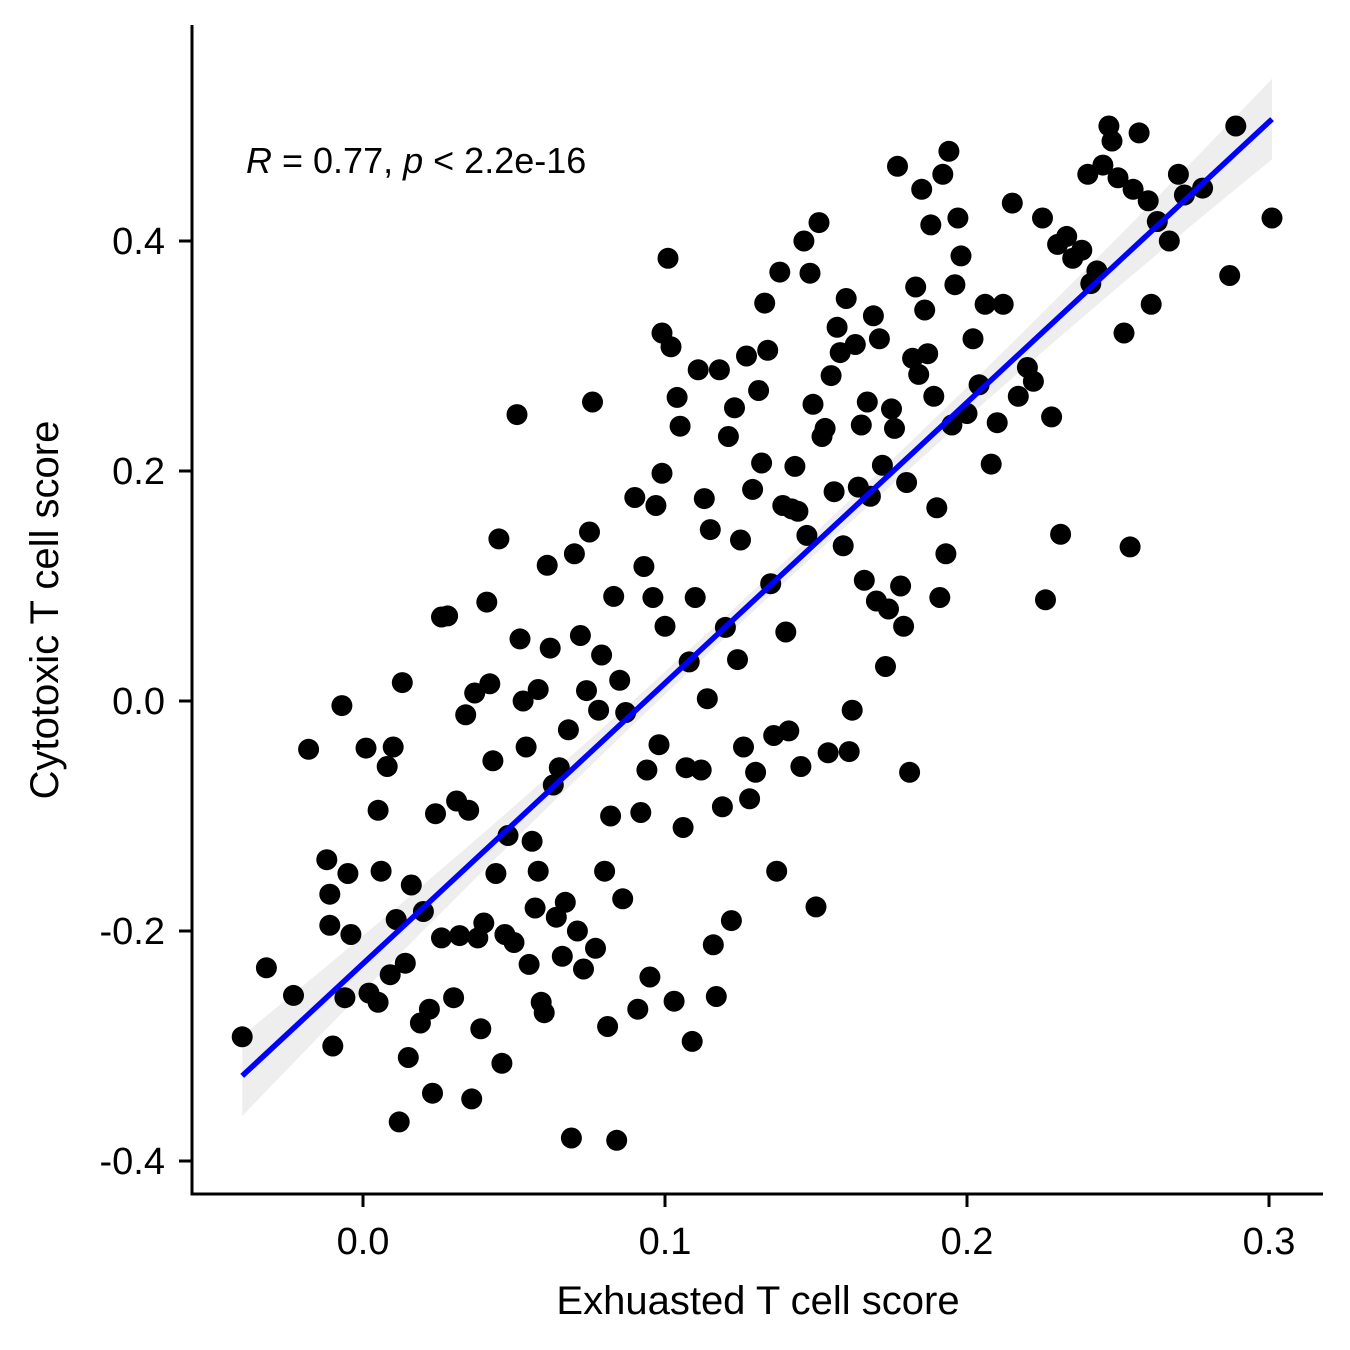 This screenshot has width=1350, height=1350. I want to click on x-tick-label: 0.1, so click(665, 1242).